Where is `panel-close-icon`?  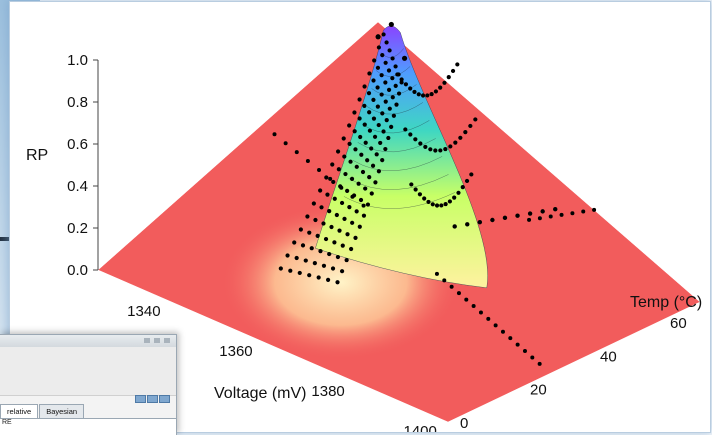
panel-close-icon is located at coordinates (164, 399).